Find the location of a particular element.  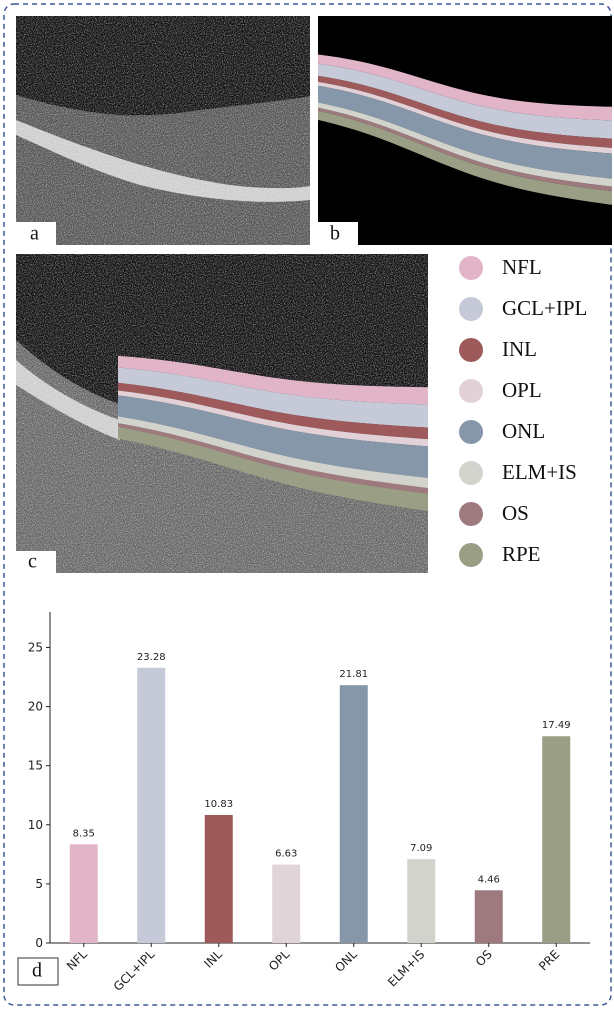

x-tick-label: PRE is located at coordinates (549, 960).